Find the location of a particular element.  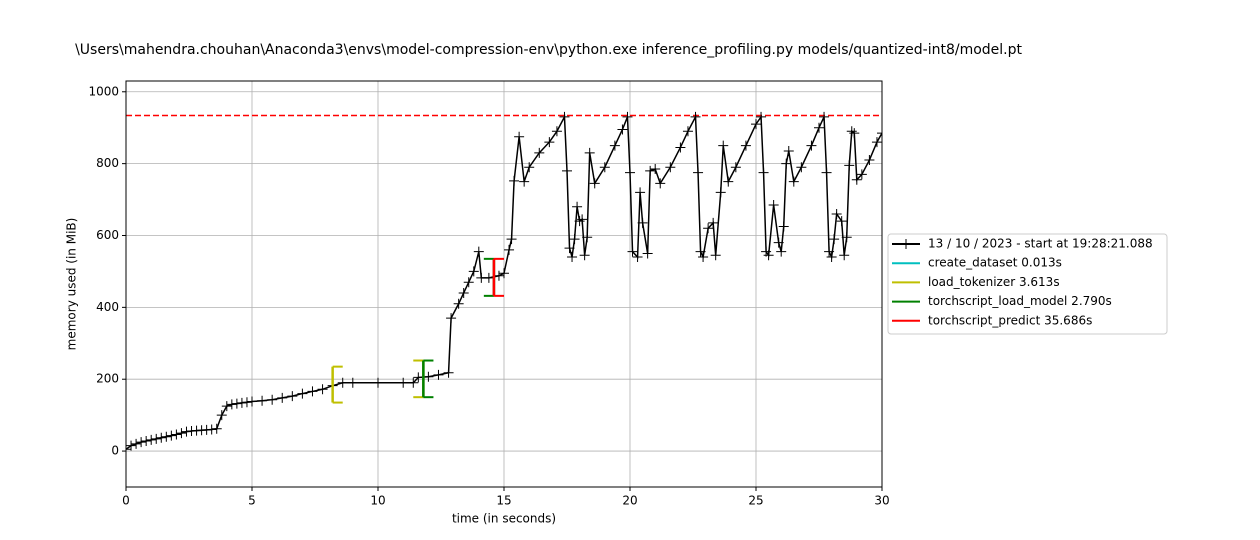

x-tick-label: 20 is located at coordinates (629, 501).